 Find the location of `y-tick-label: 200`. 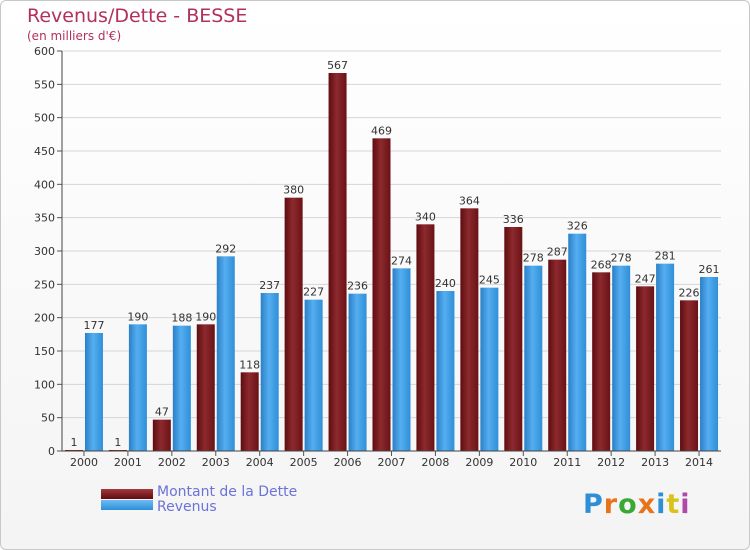

y-tick-label: 200 is located at coordinates (44, 318).